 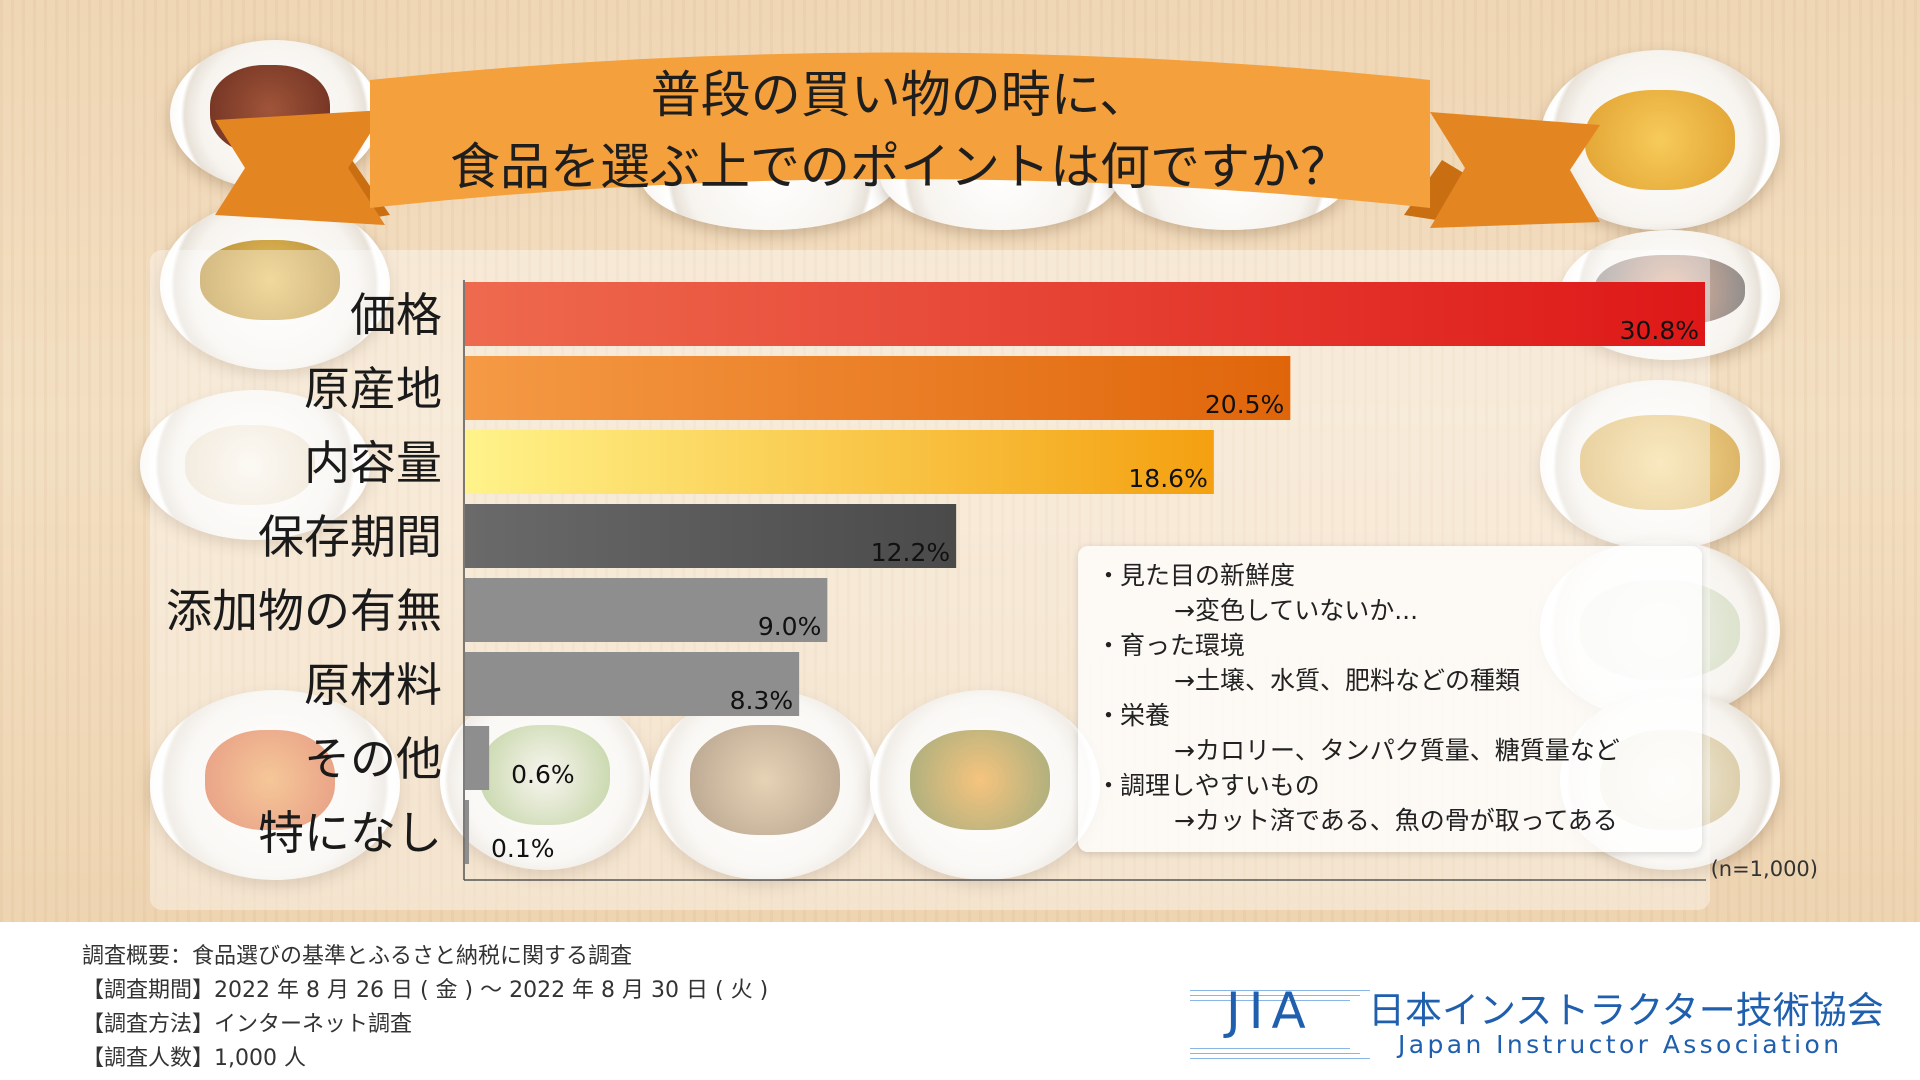 What do you see at coordinates (523, 848) in the screenshot?
I see `value-label: 0.1%` at bounding box center [523, 848].